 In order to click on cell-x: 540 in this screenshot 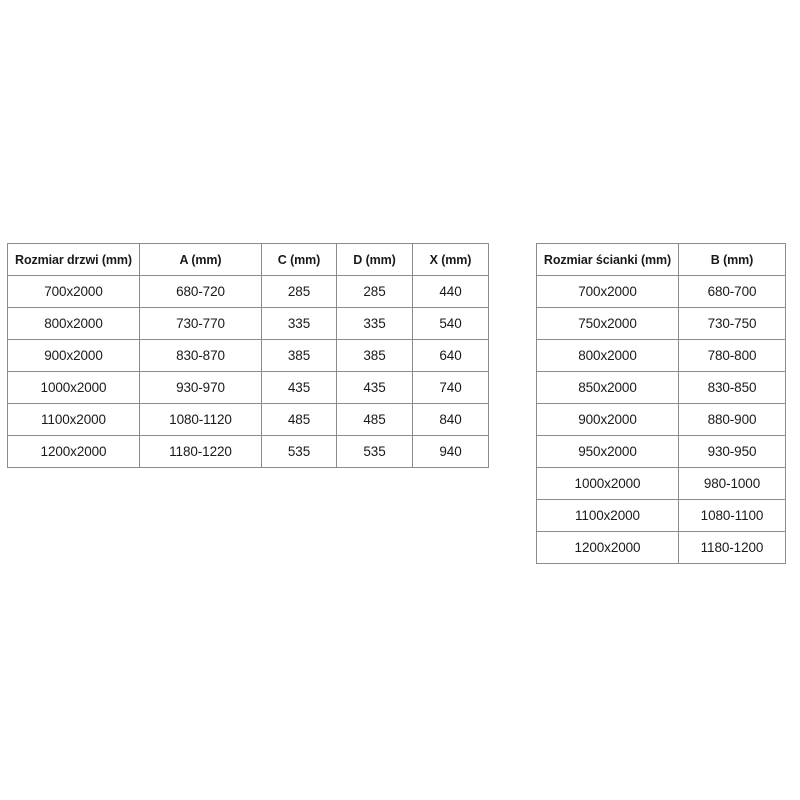, I will do `click(450, 323)`.